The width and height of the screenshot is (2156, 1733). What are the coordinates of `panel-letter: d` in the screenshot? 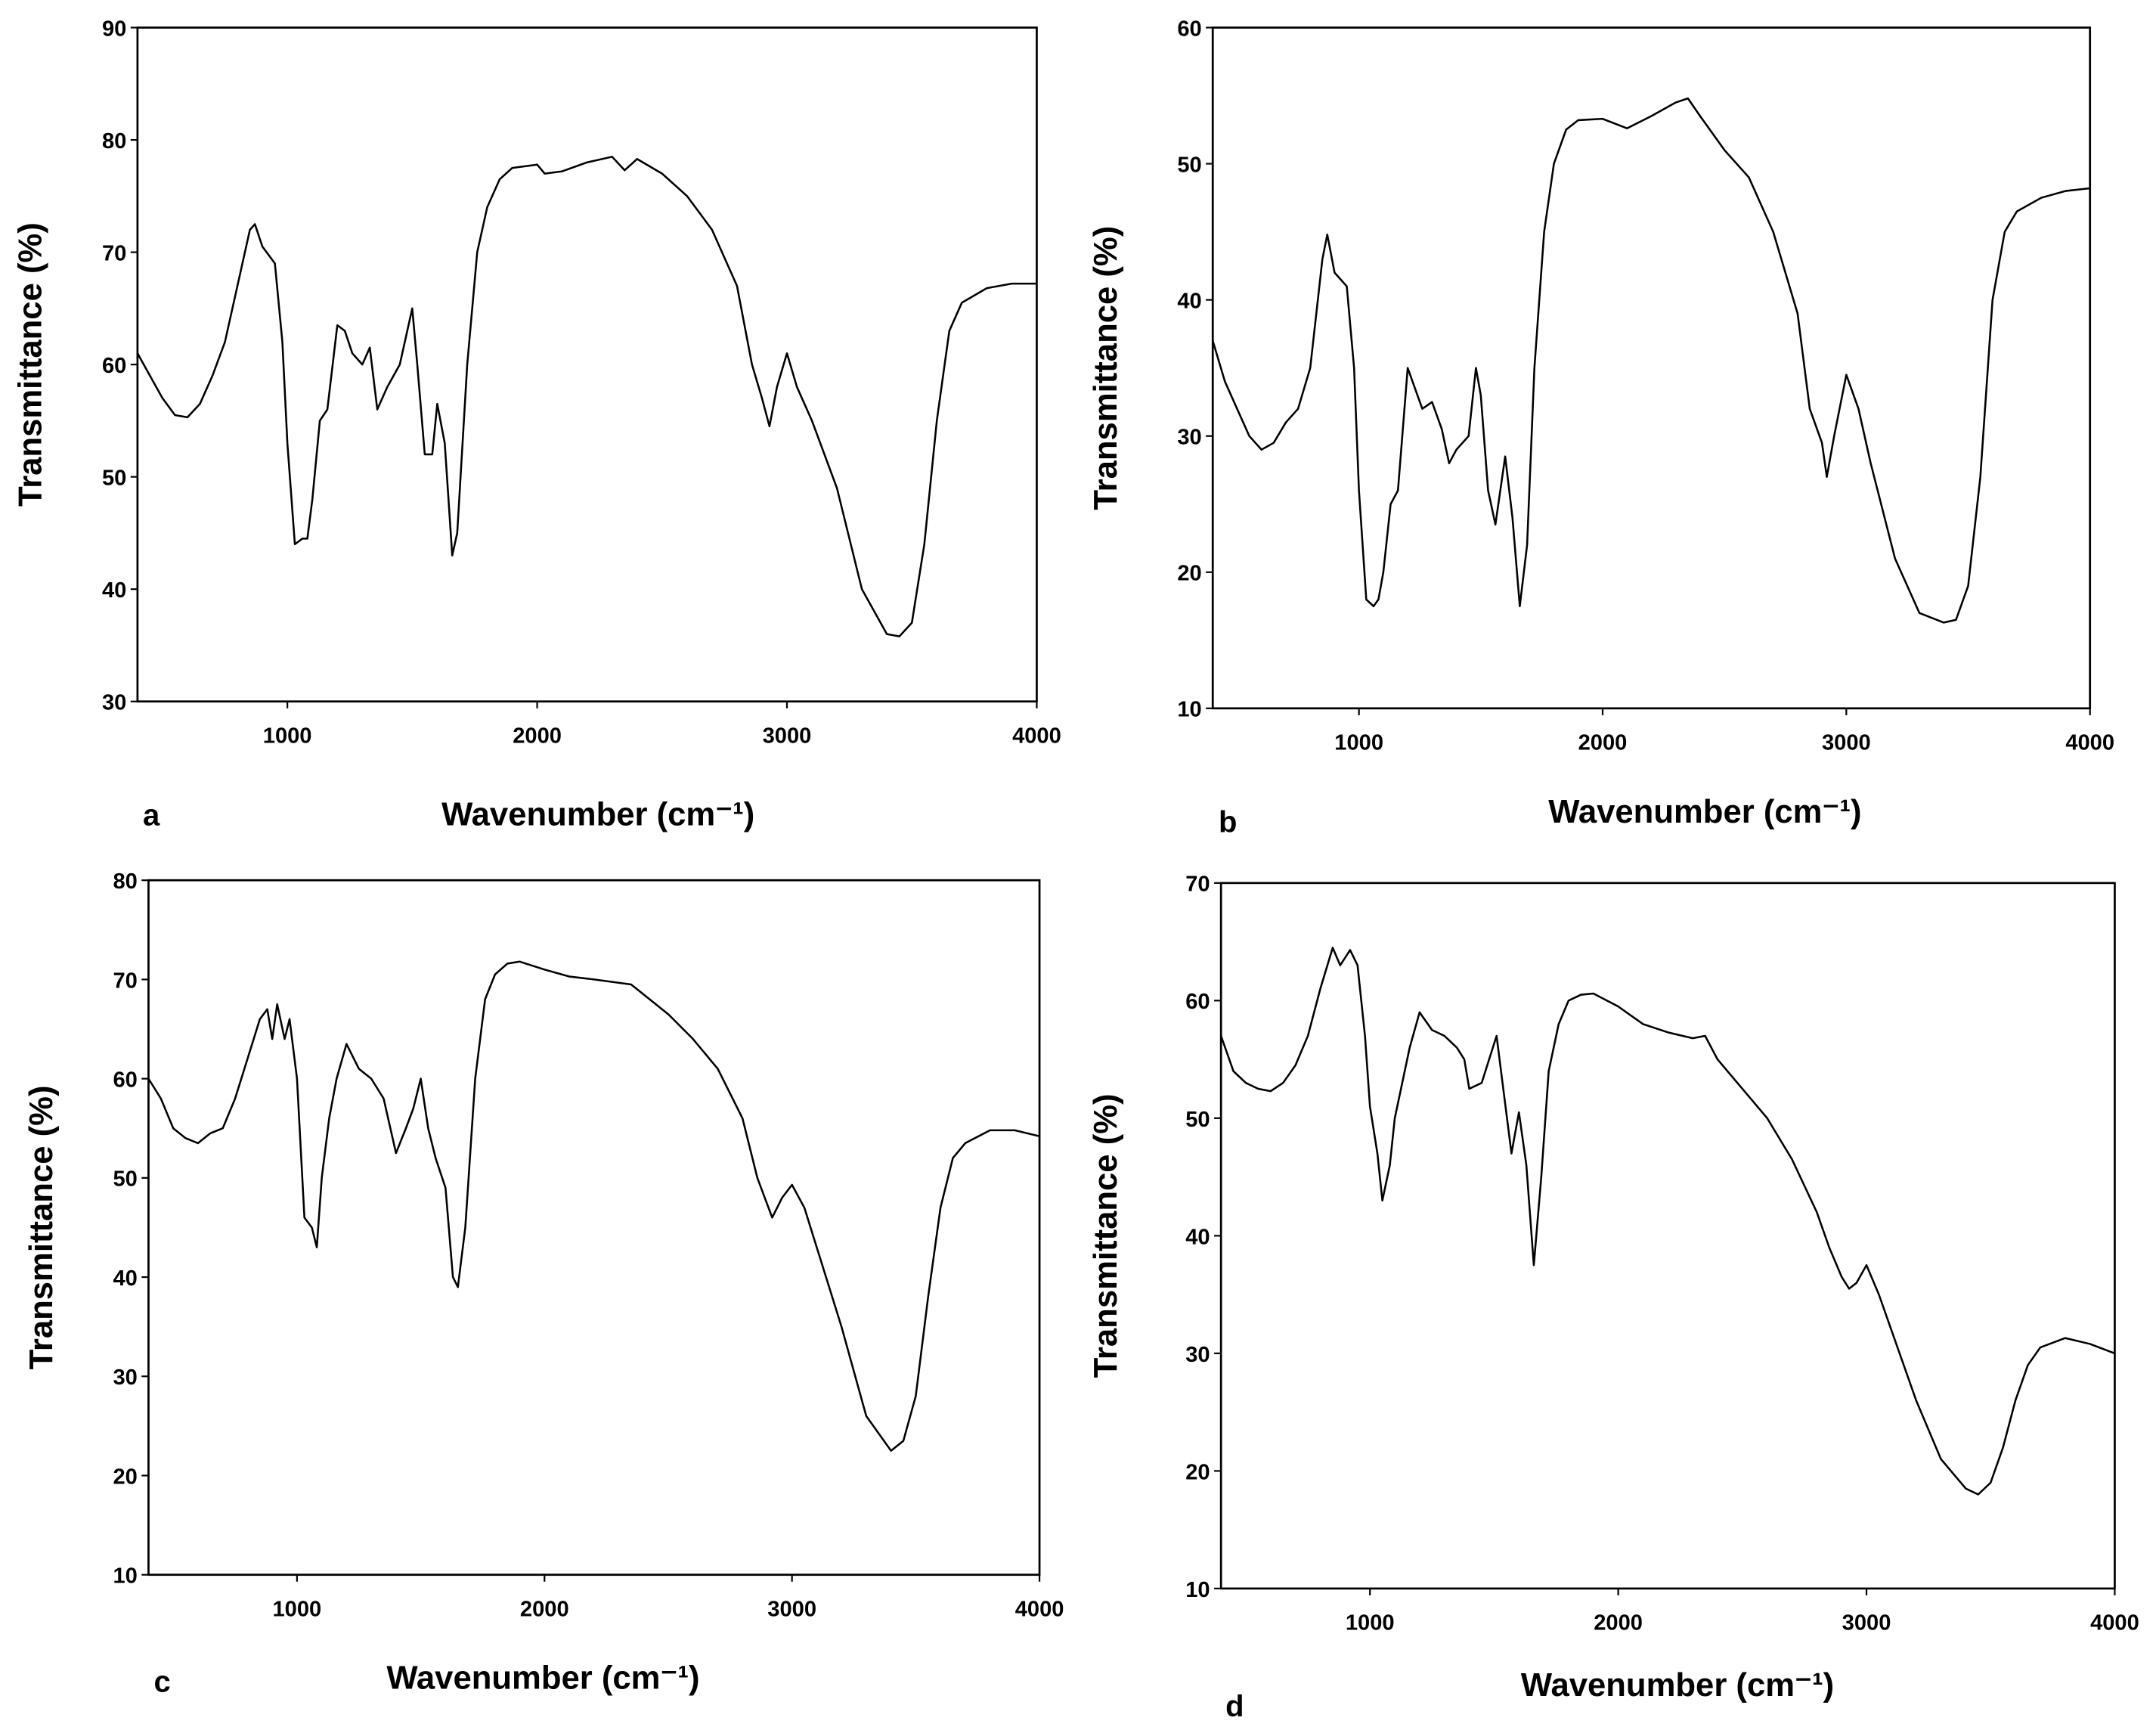 It's located at (1234, 1707).